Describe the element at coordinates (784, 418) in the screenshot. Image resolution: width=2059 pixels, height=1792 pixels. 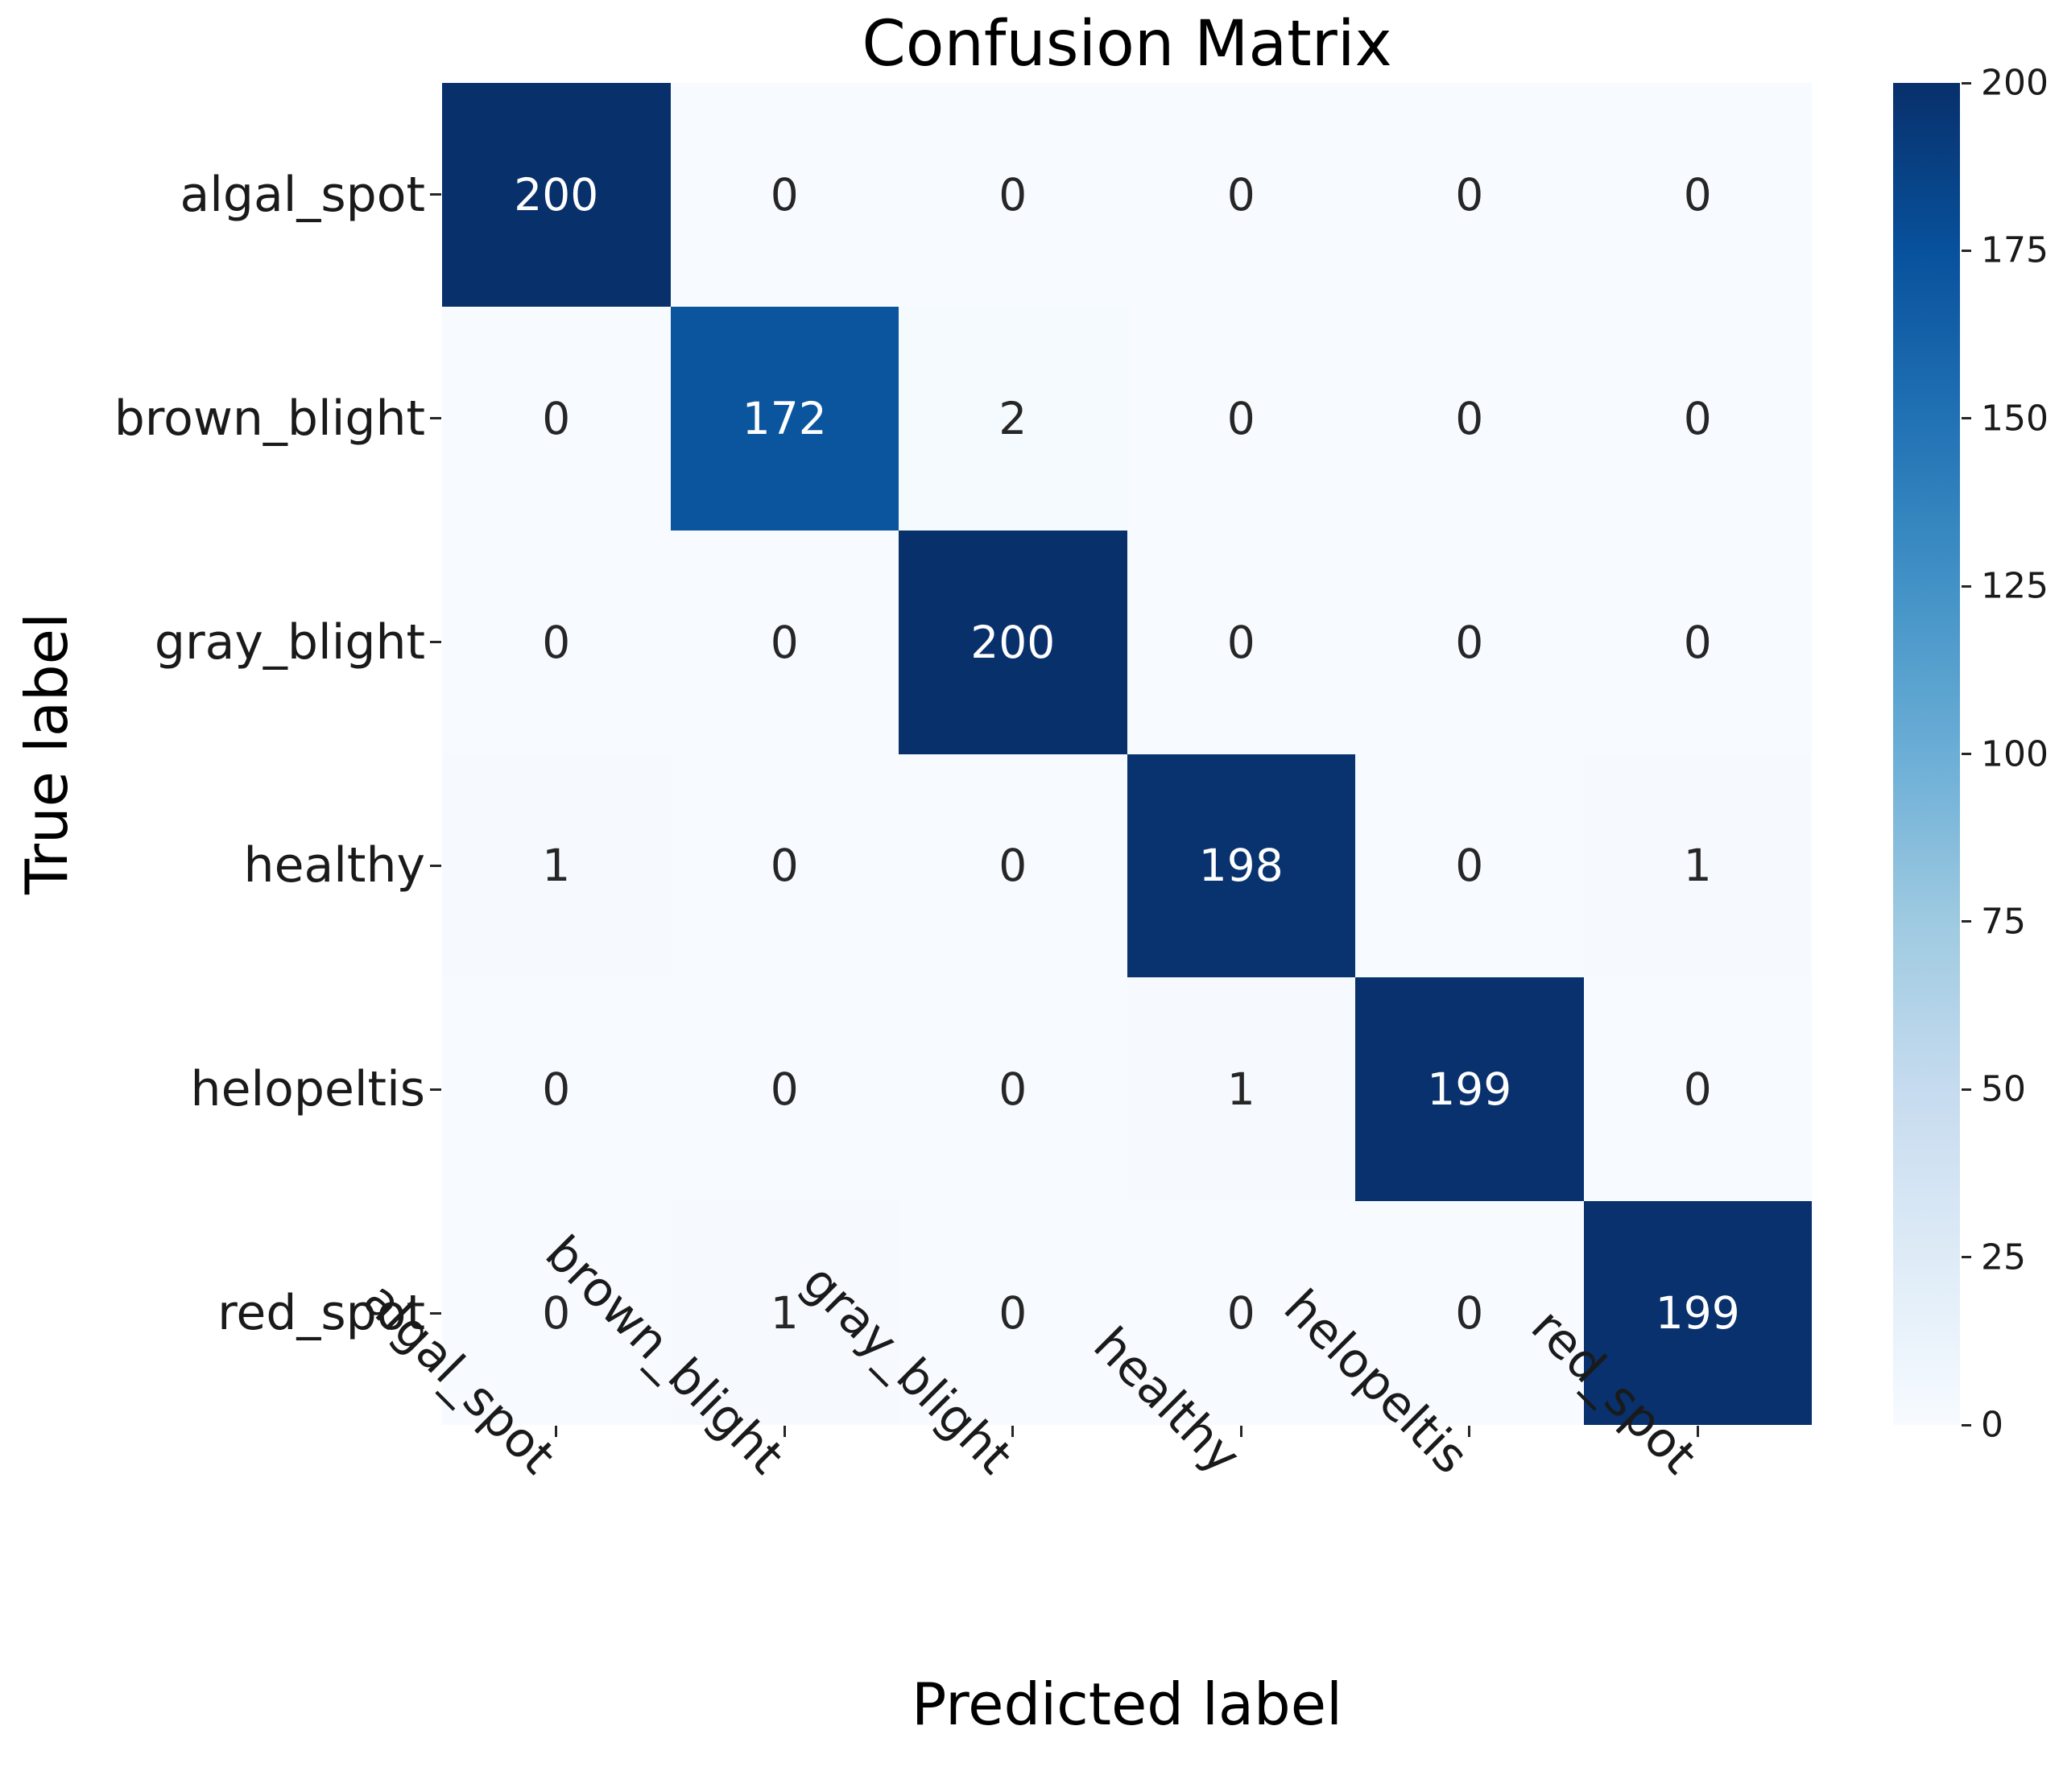
I see `cell-value: 172` at that location.